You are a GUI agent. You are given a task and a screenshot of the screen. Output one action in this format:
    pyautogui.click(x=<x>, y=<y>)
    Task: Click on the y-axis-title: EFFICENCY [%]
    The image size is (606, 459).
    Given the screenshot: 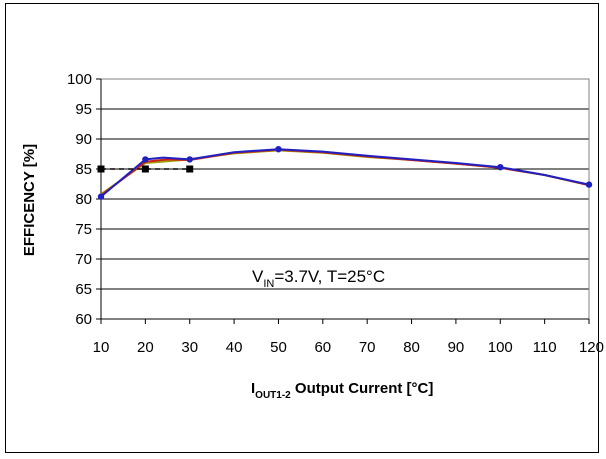 What is the action you would take?
    pyautogui.click(x=29, y=200)
    